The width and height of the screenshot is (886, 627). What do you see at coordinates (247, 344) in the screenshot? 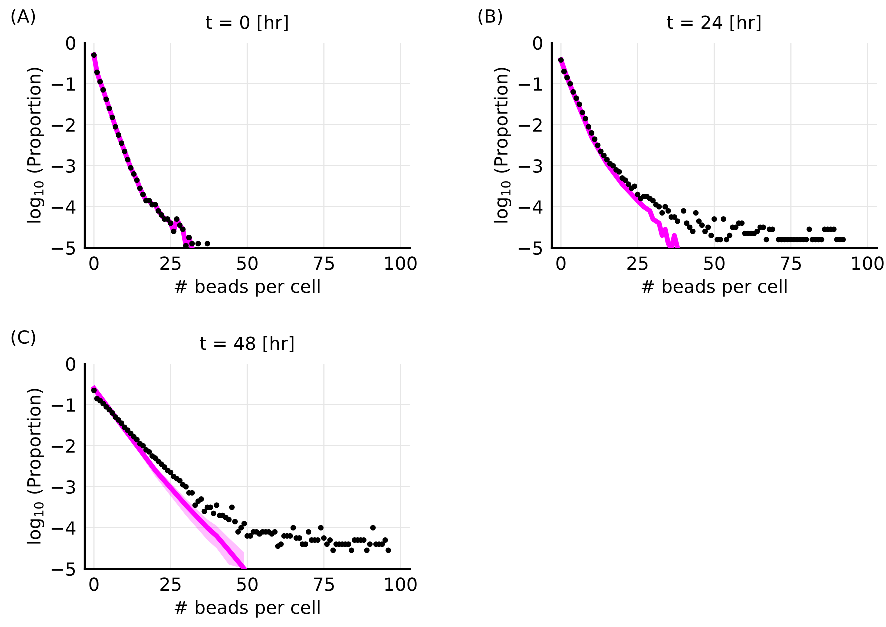
I see `chart-title: t = 48 [hr]` at bounding box center [247, 344].